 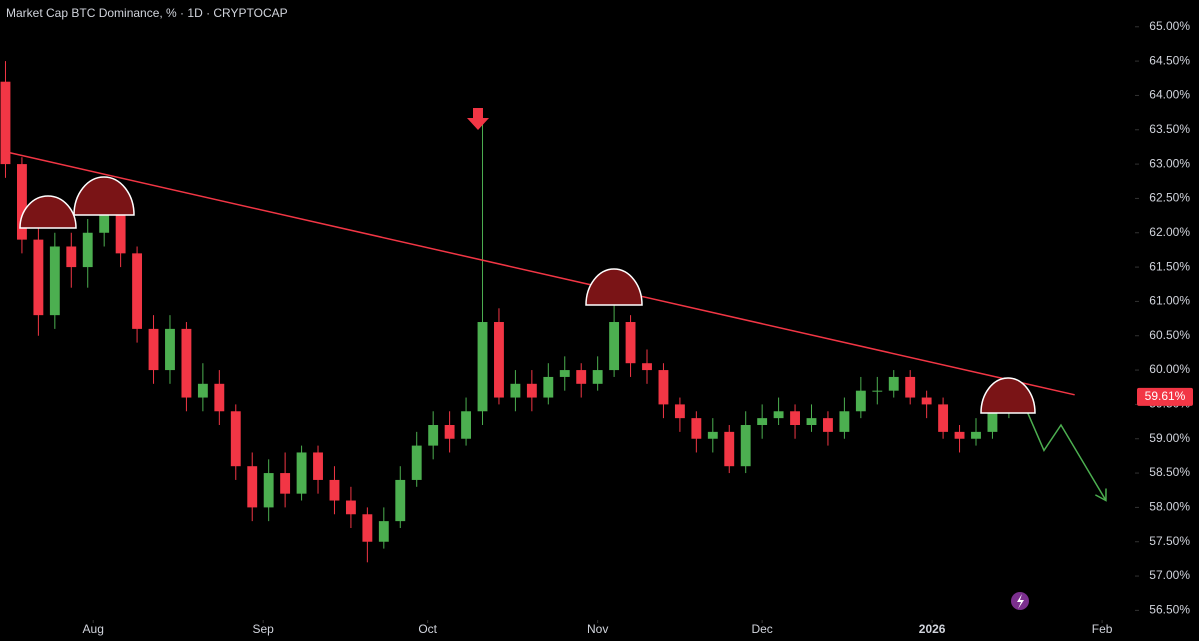 I want to click on y-tick-label: 57.00%, so click(x=1169, y=575).